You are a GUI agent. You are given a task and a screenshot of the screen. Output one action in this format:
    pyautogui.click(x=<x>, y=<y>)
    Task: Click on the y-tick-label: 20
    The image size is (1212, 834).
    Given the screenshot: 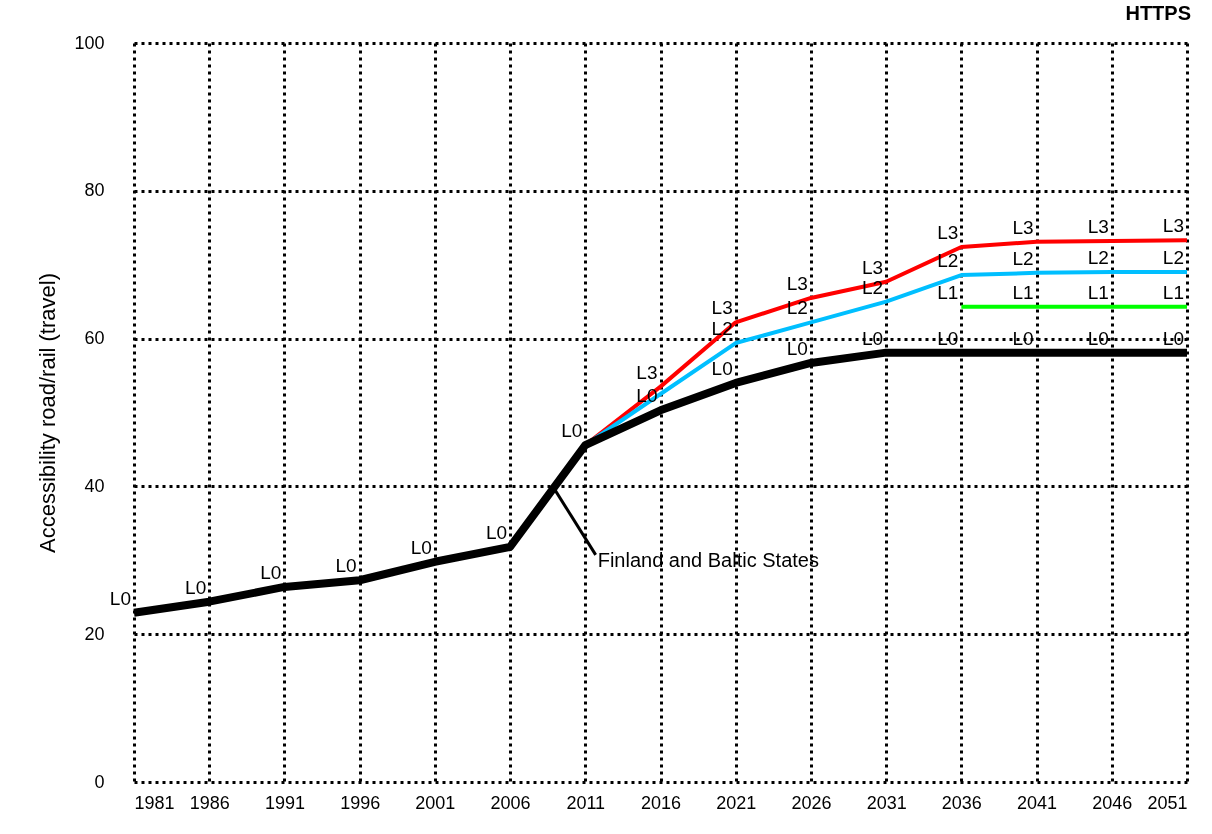 What is the action you would take?
    pyautogui.click(x=94, y=633)
    